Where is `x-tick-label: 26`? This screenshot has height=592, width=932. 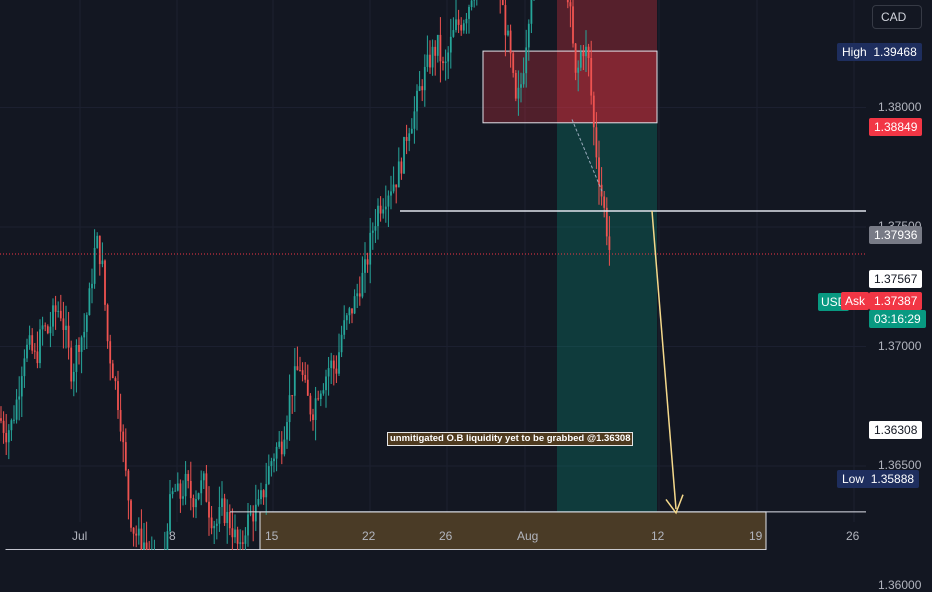
x-tick-label: 26 is located at coordinates (445, 536).